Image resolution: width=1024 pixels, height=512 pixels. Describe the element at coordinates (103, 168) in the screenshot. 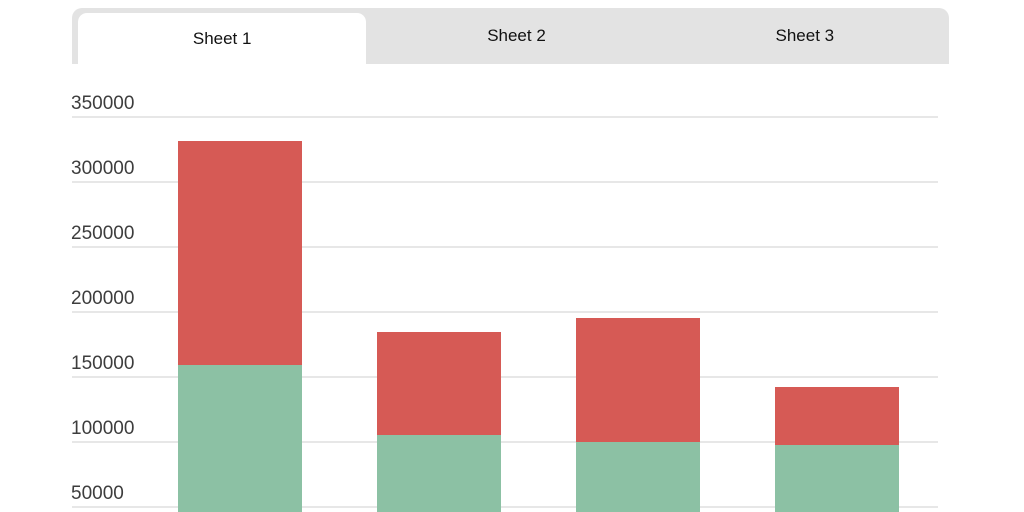

I see `y-axis-tick-label: 300000` at that location.